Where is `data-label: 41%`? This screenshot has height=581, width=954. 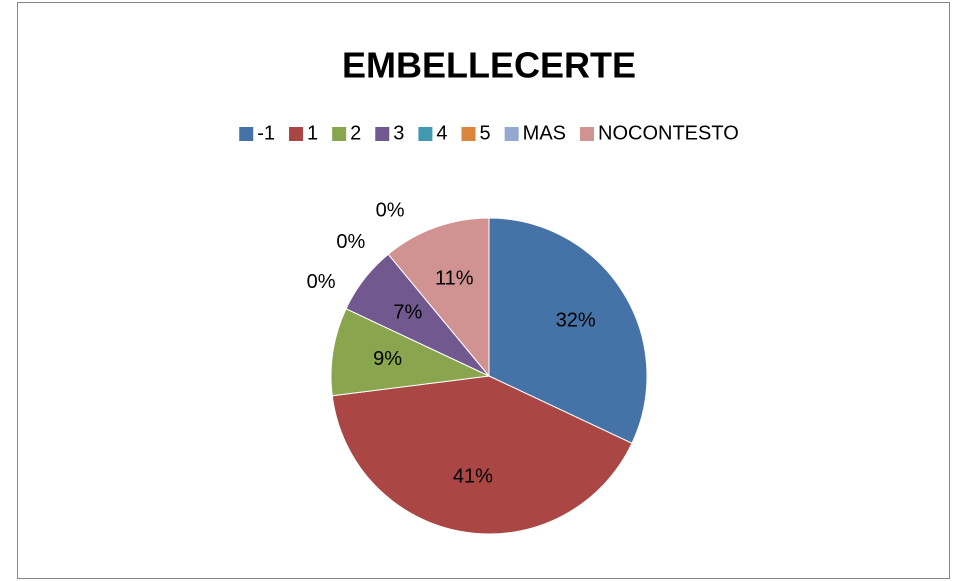
data-label: 41% is located at coordinates (473, 477).